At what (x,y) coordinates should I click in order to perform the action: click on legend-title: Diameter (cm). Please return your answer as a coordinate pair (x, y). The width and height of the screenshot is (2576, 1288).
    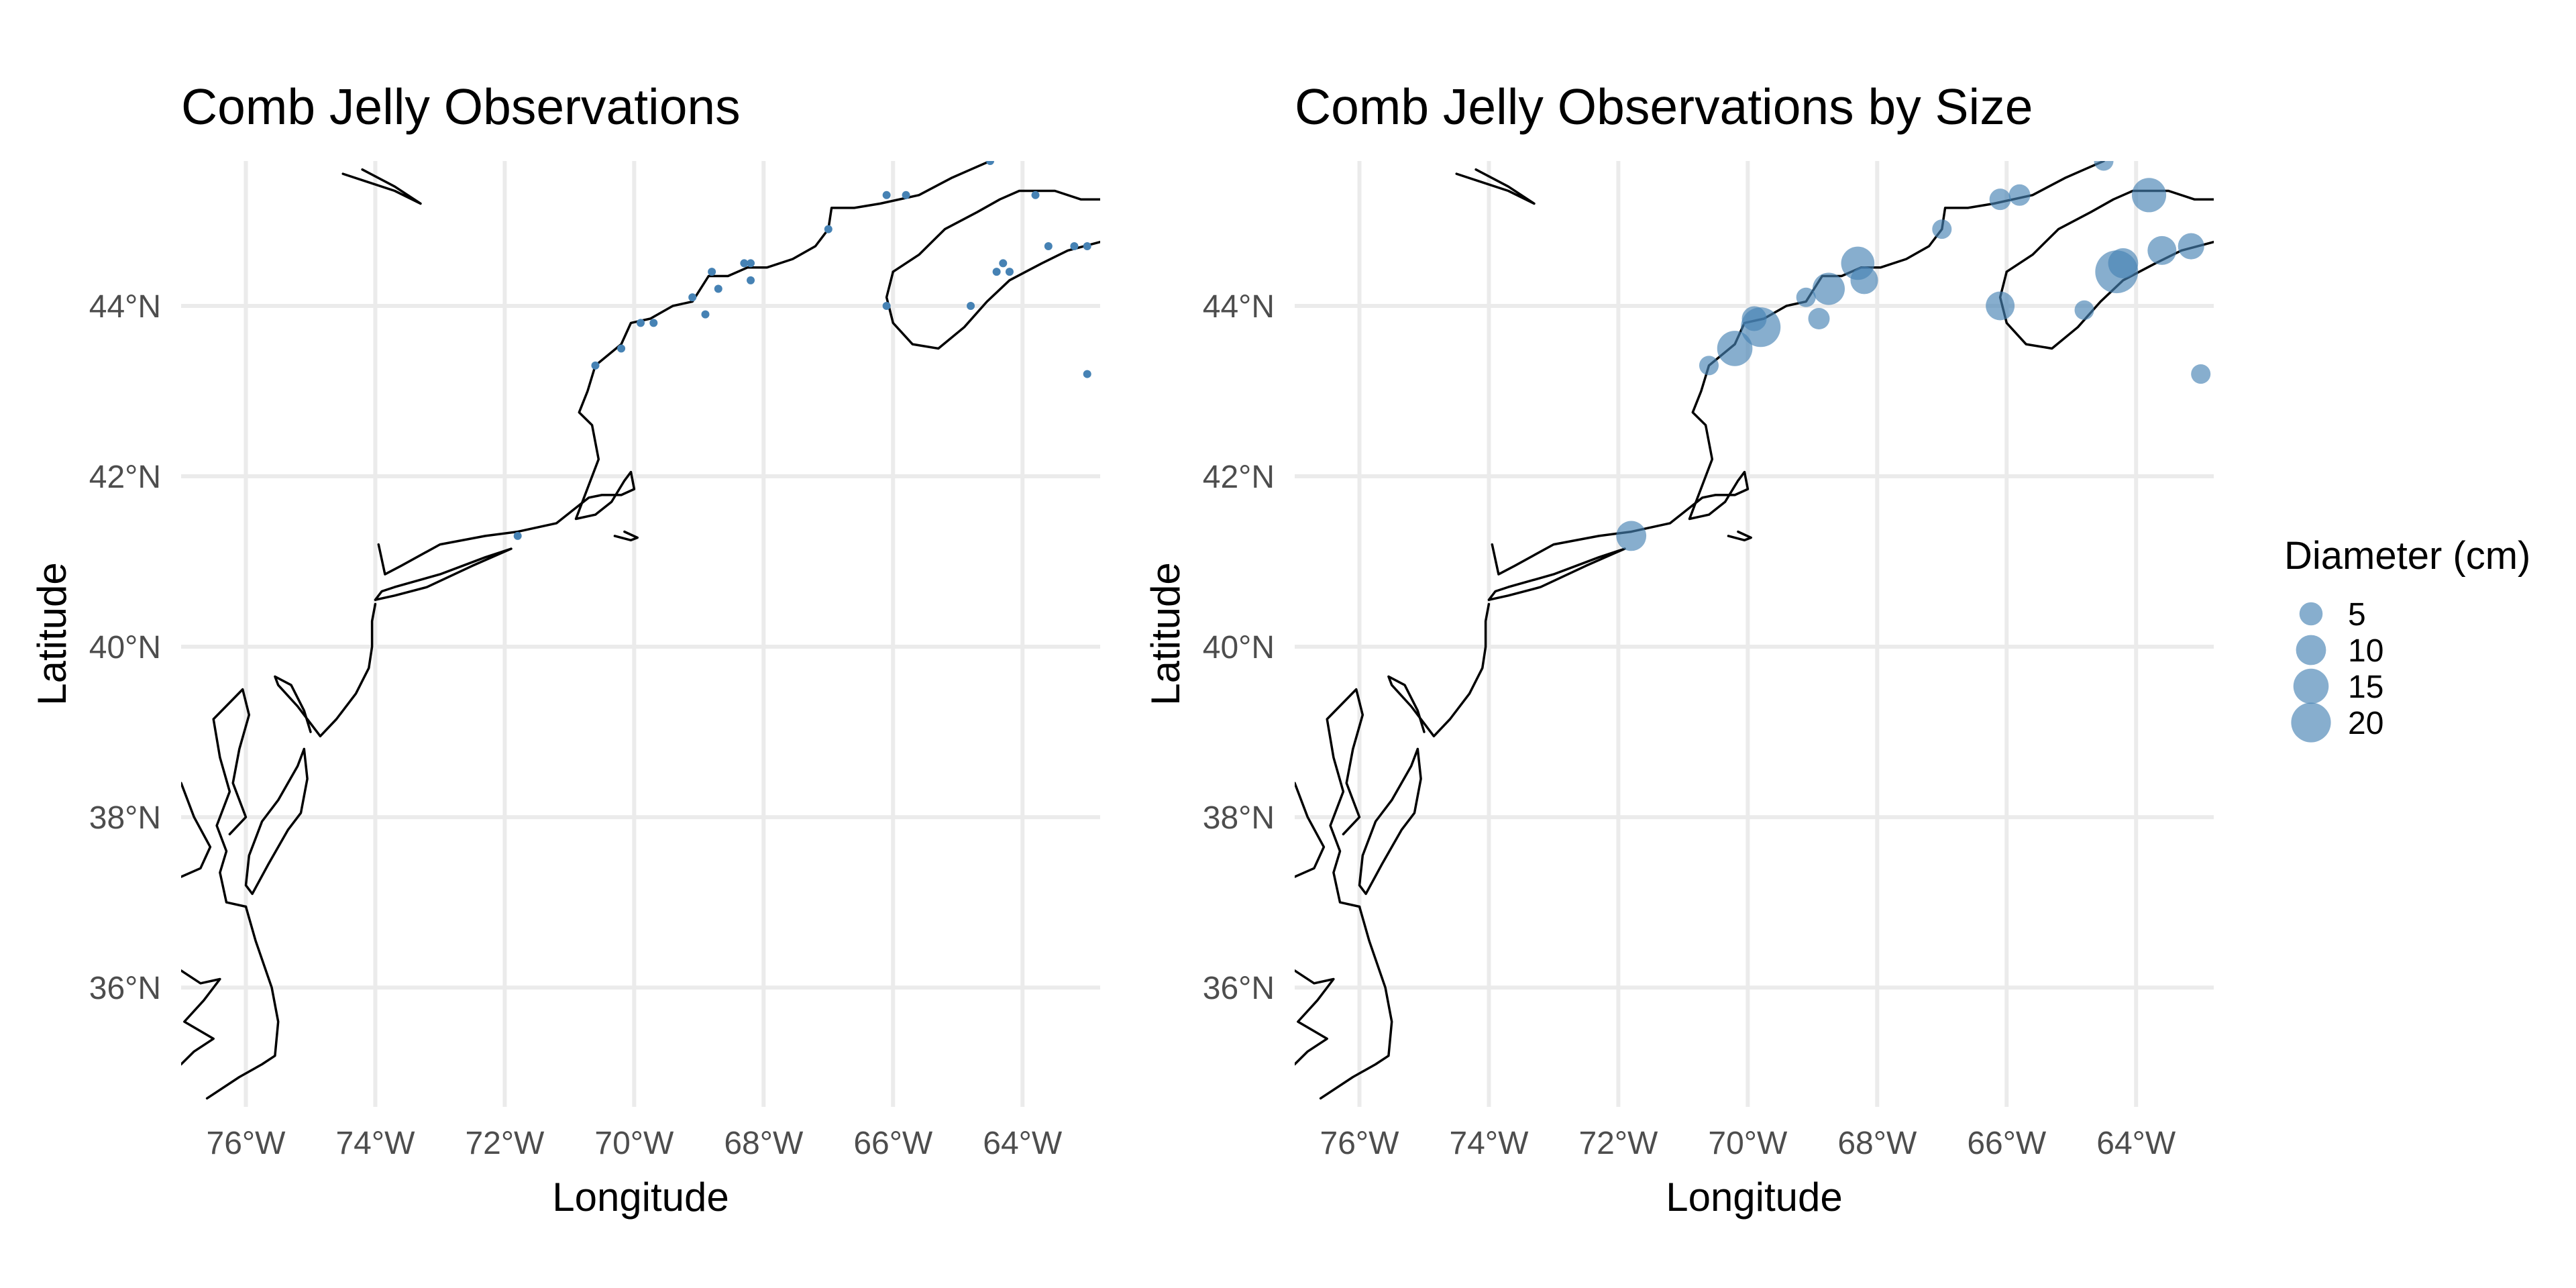
    Looking at the image, I should click on (2407, 556).